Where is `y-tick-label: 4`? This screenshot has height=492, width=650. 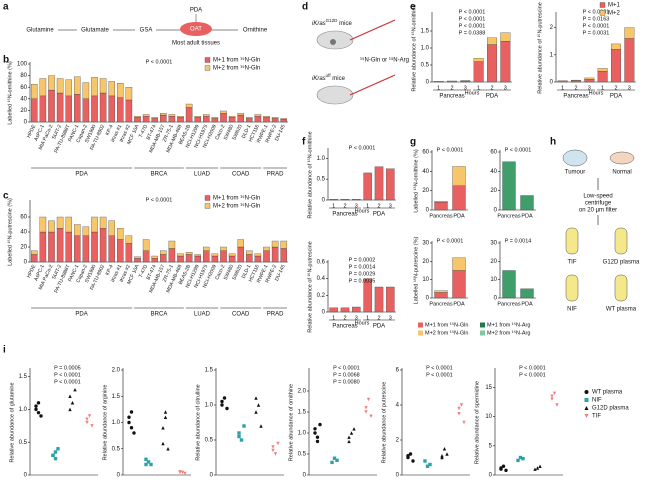
y-tick-label: 4 is located at coordinates (398, 406).